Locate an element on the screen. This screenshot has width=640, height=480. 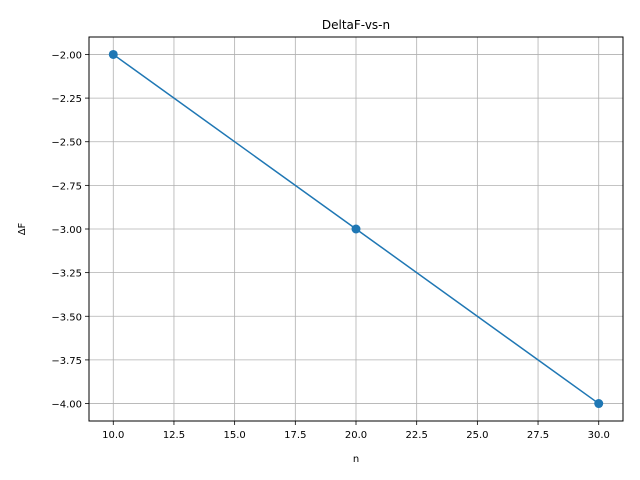
x-axis-ticks: 10.0 12.5 15.0 17.5 20.0 22.5 25.0 27.5 30.0 is located at coordinates (356, 431).